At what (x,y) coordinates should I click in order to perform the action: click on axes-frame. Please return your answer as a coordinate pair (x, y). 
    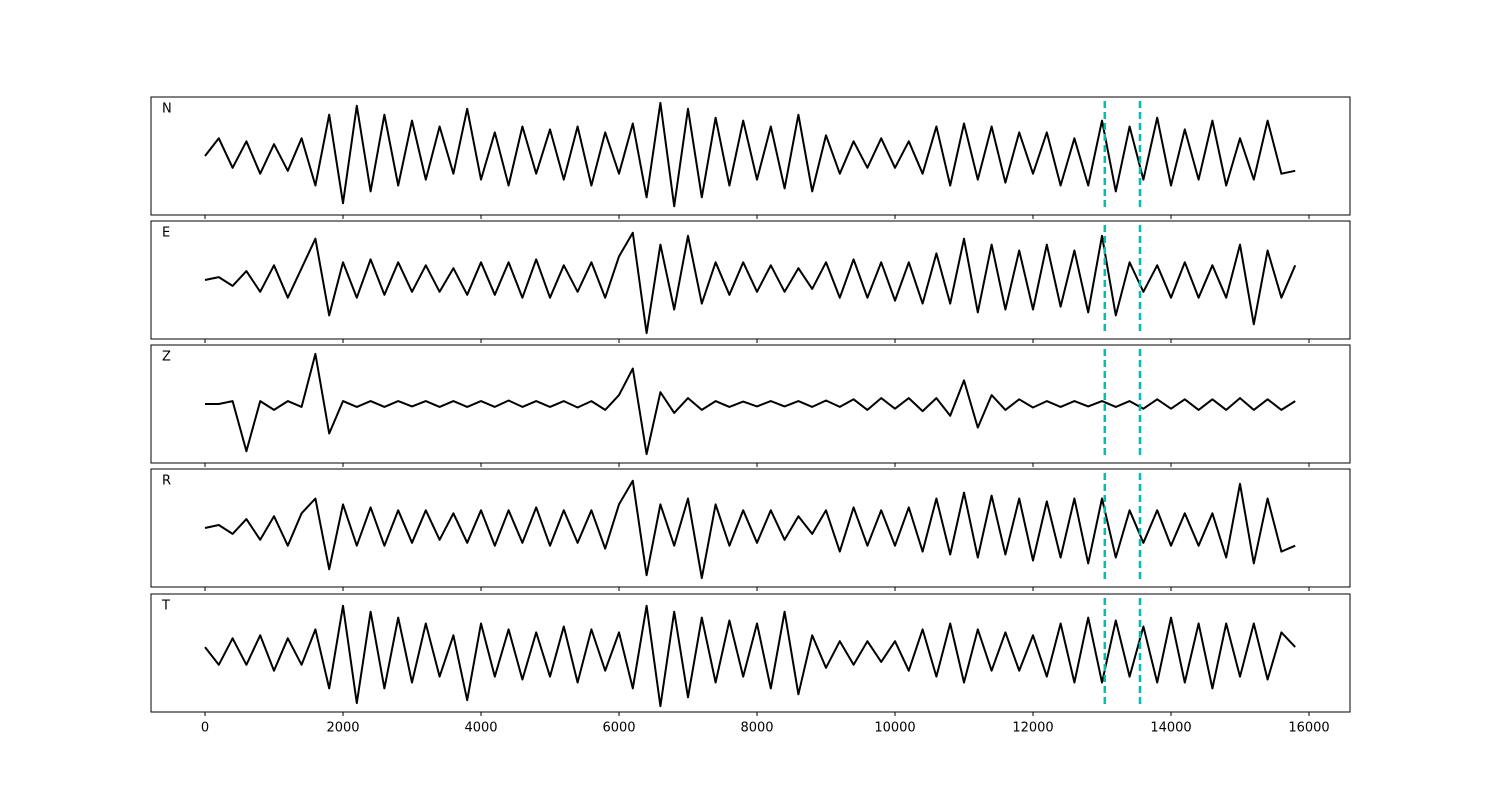
    Looking at the image, I should click on (750, 653).